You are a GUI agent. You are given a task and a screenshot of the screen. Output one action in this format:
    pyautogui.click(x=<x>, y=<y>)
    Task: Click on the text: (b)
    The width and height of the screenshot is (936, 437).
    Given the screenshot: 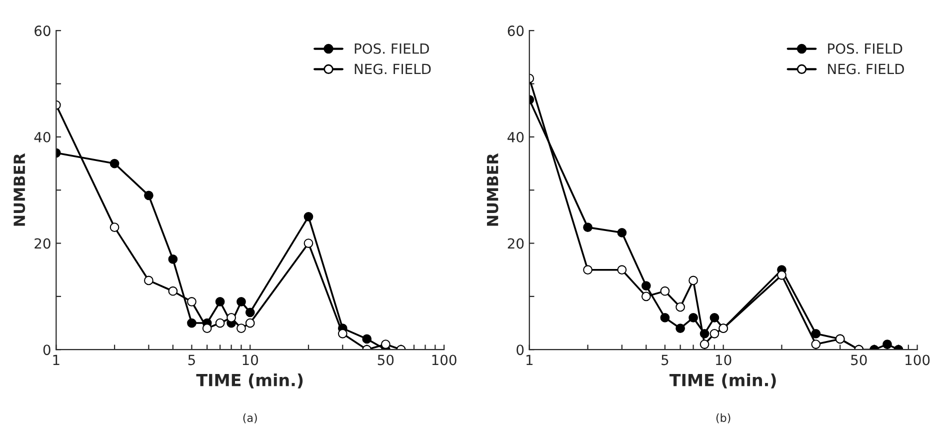 What is the action you would take?
    pyautogui.click(x=723, y=418)
    